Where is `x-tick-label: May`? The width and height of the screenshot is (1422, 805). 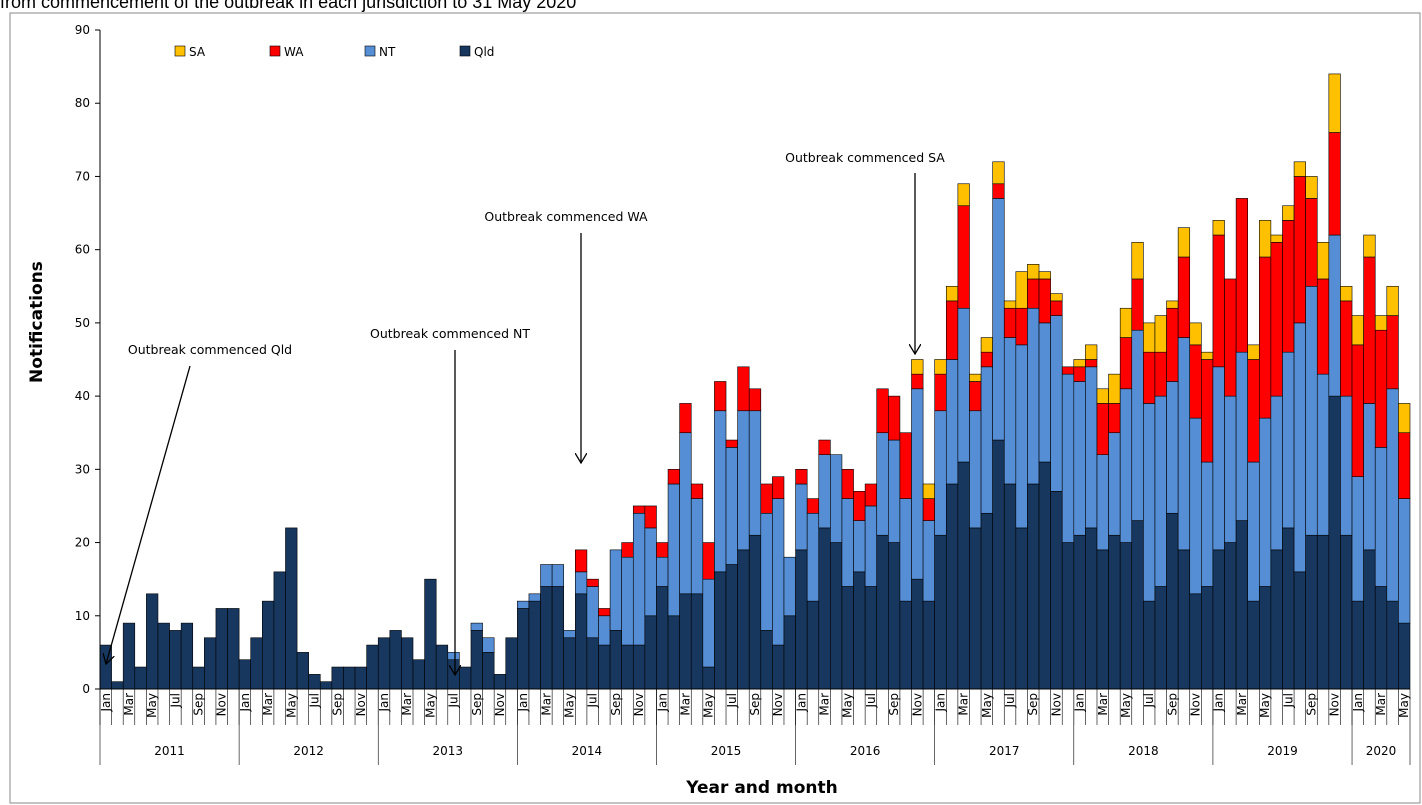 x-tick-label: May is located at coordinates (1404, 705).